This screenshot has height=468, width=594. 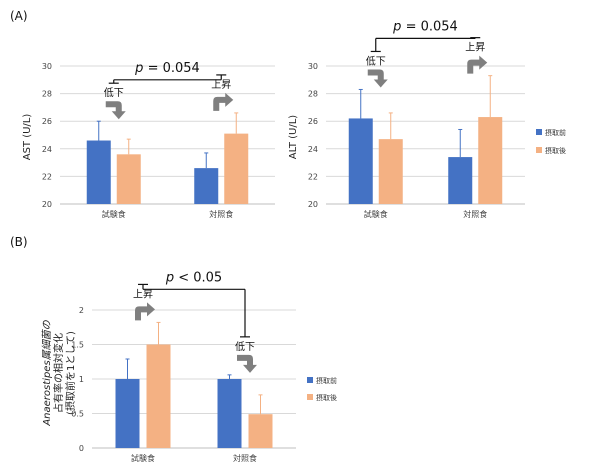 What do you see at coordinates (539, 150) in the screenshot?
I see `legend-swatch-after` at bounding box center [539, 150].